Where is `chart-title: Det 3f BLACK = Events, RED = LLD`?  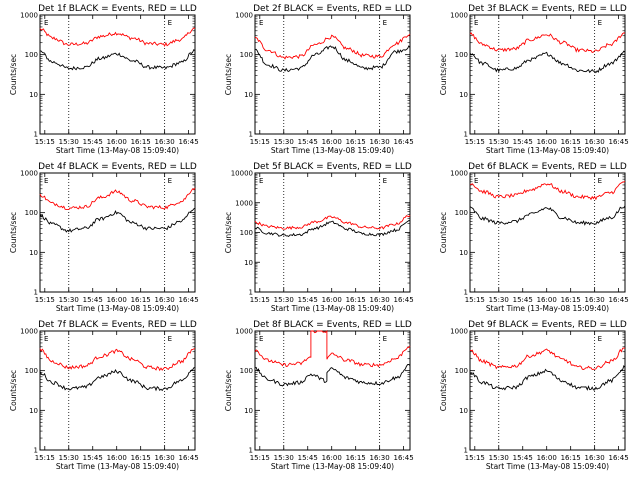 chart-title: Det 3f BLACK = Events, RED = LLD is located at coordinates (547, 9).